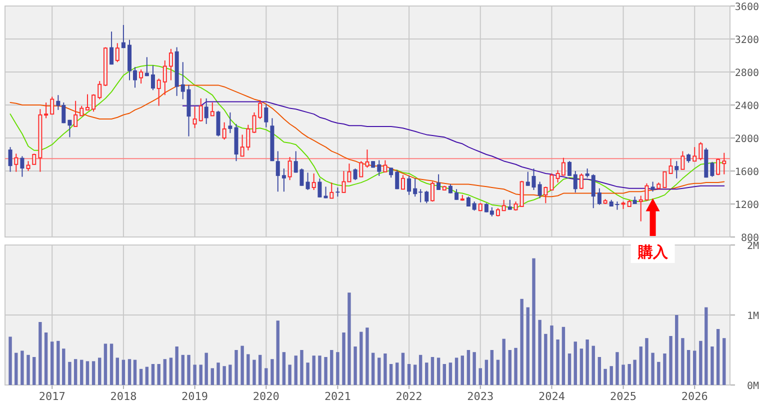  Describe the element at coordinates (123, 396) in the screenshot. I see `x-tick-label: 2018` at that location.